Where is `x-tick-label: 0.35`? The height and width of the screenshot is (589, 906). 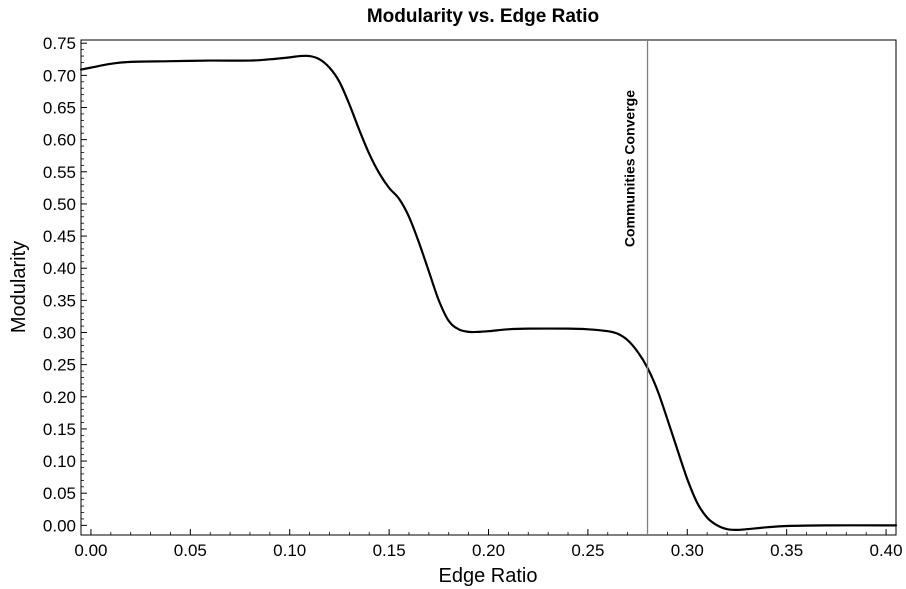
x-tick-label: 0.35 is located at coordinates (786, 550).